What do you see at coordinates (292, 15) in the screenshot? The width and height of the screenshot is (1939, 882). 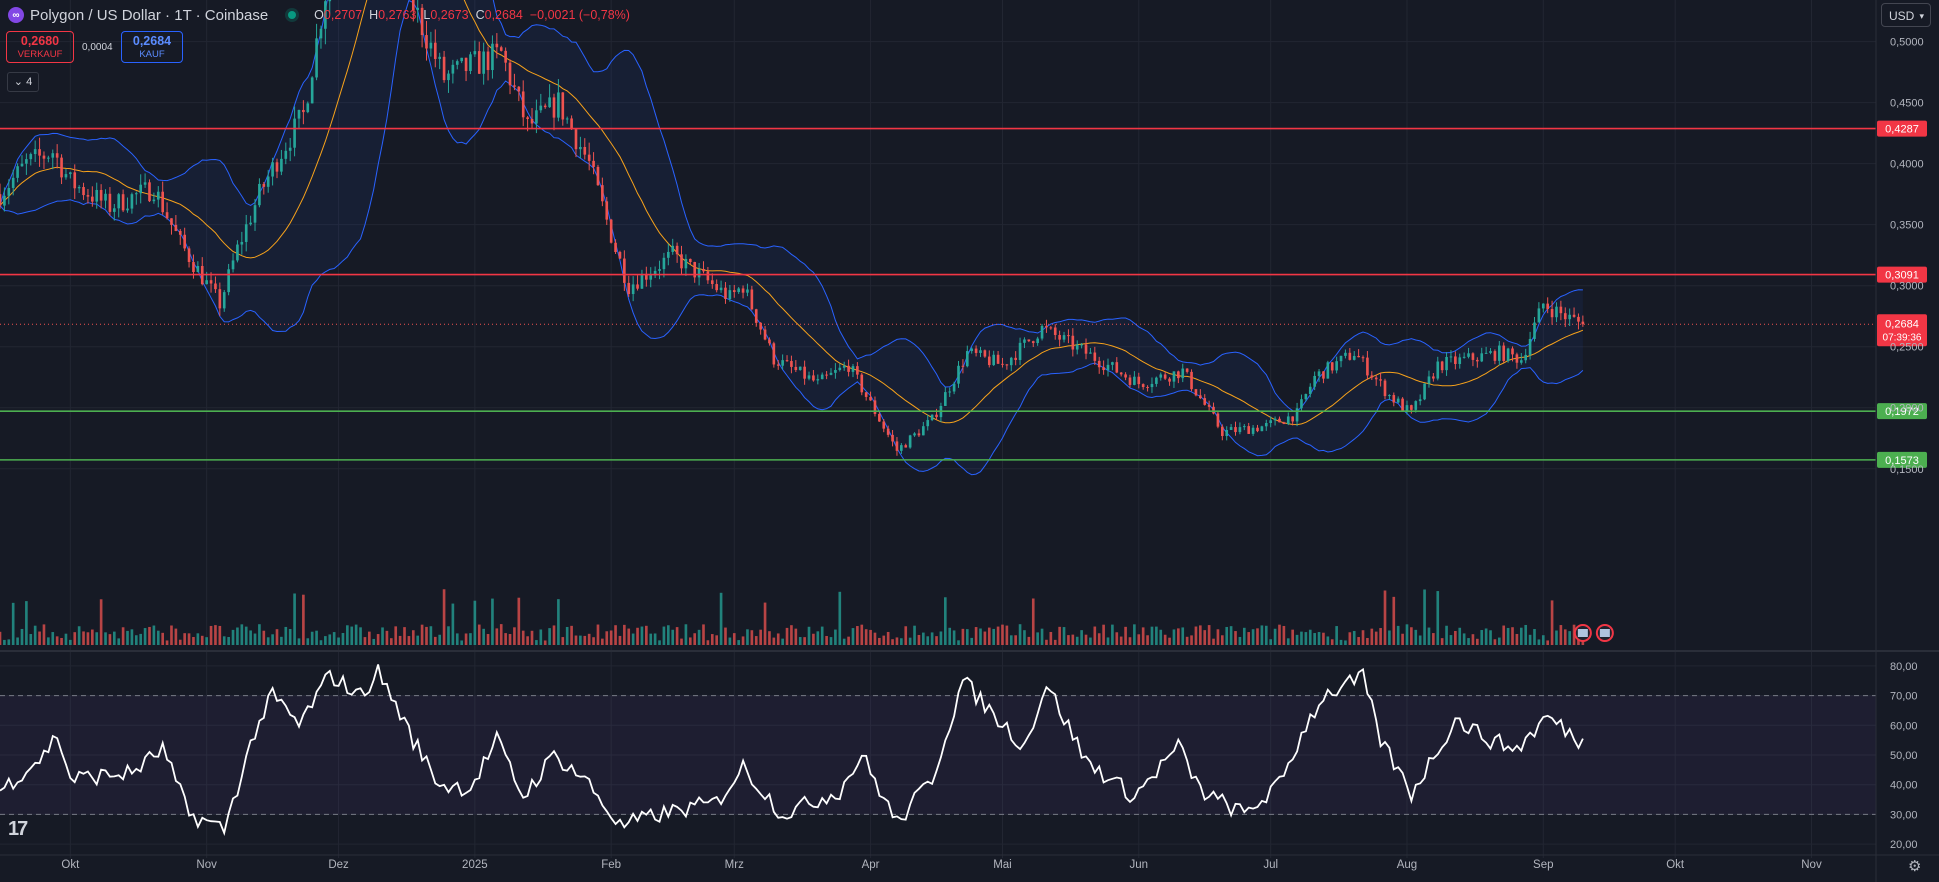 I see `market-status-icon` at bounding box center [292, 15].